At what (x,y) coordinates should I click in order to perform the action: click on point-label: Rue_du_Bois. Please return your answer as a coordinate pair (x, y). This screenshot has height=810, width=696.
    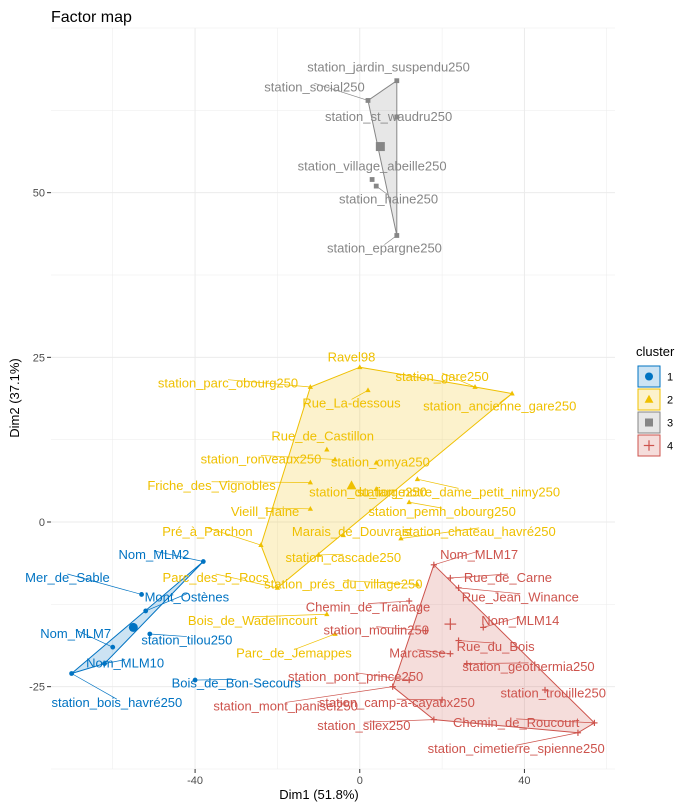
    Looking at the image, I should click on (496, 646).